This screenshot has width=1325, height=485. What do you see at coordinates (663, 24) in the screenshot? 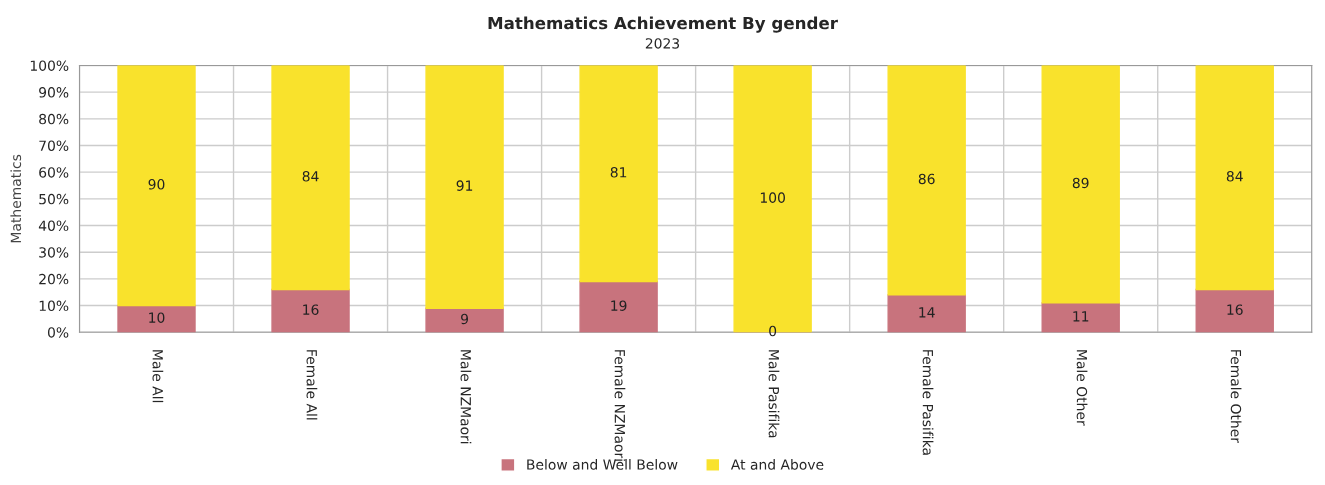
I see `chart-title: Mathematics Achievement By gender` at bounding box center [663, 24].